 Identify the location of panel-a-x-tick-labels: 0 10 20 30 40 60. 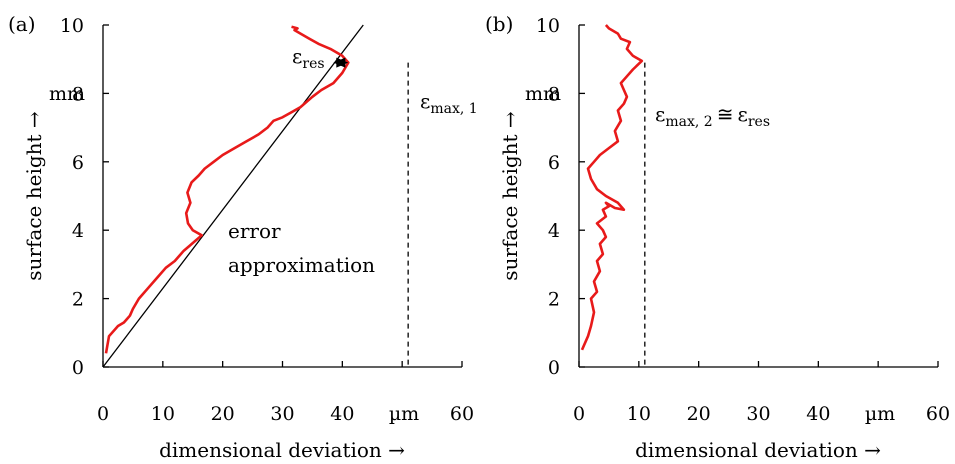
(285, 414).